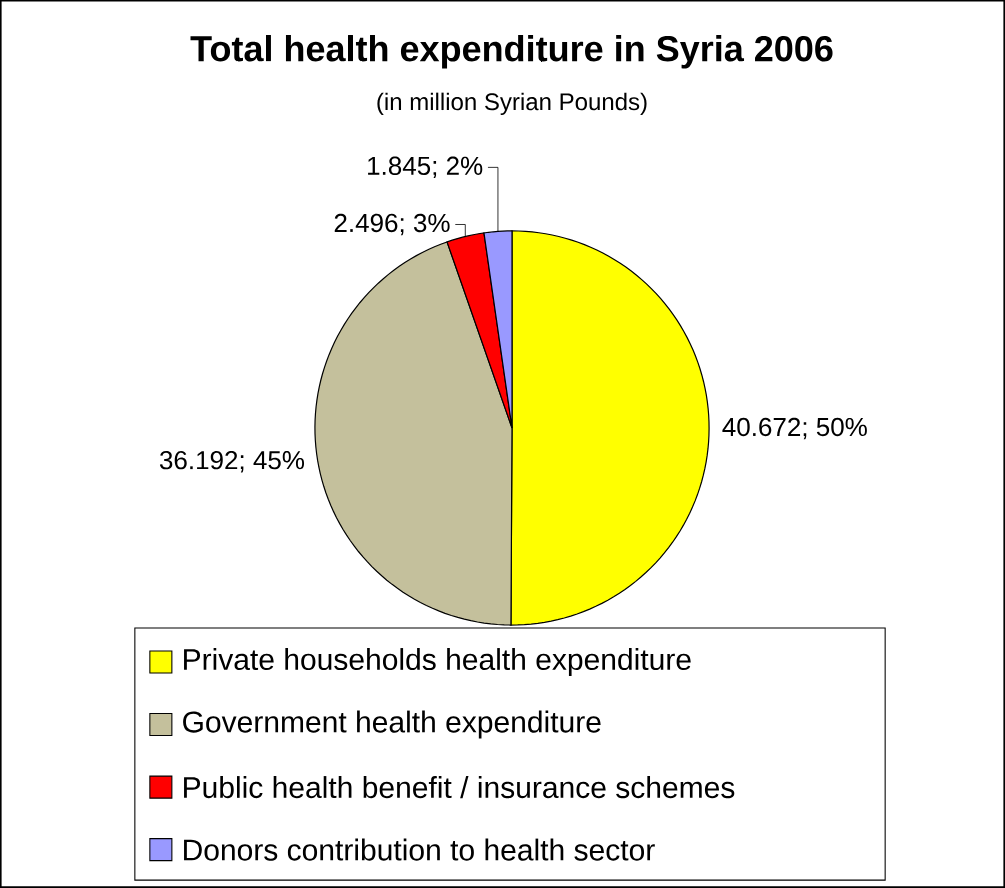 This screenshot has height=888, width=1005. Describe the element at coordinates (392, 224) in the screenshot. I see `data-label: 2.496; 3%` at that location.